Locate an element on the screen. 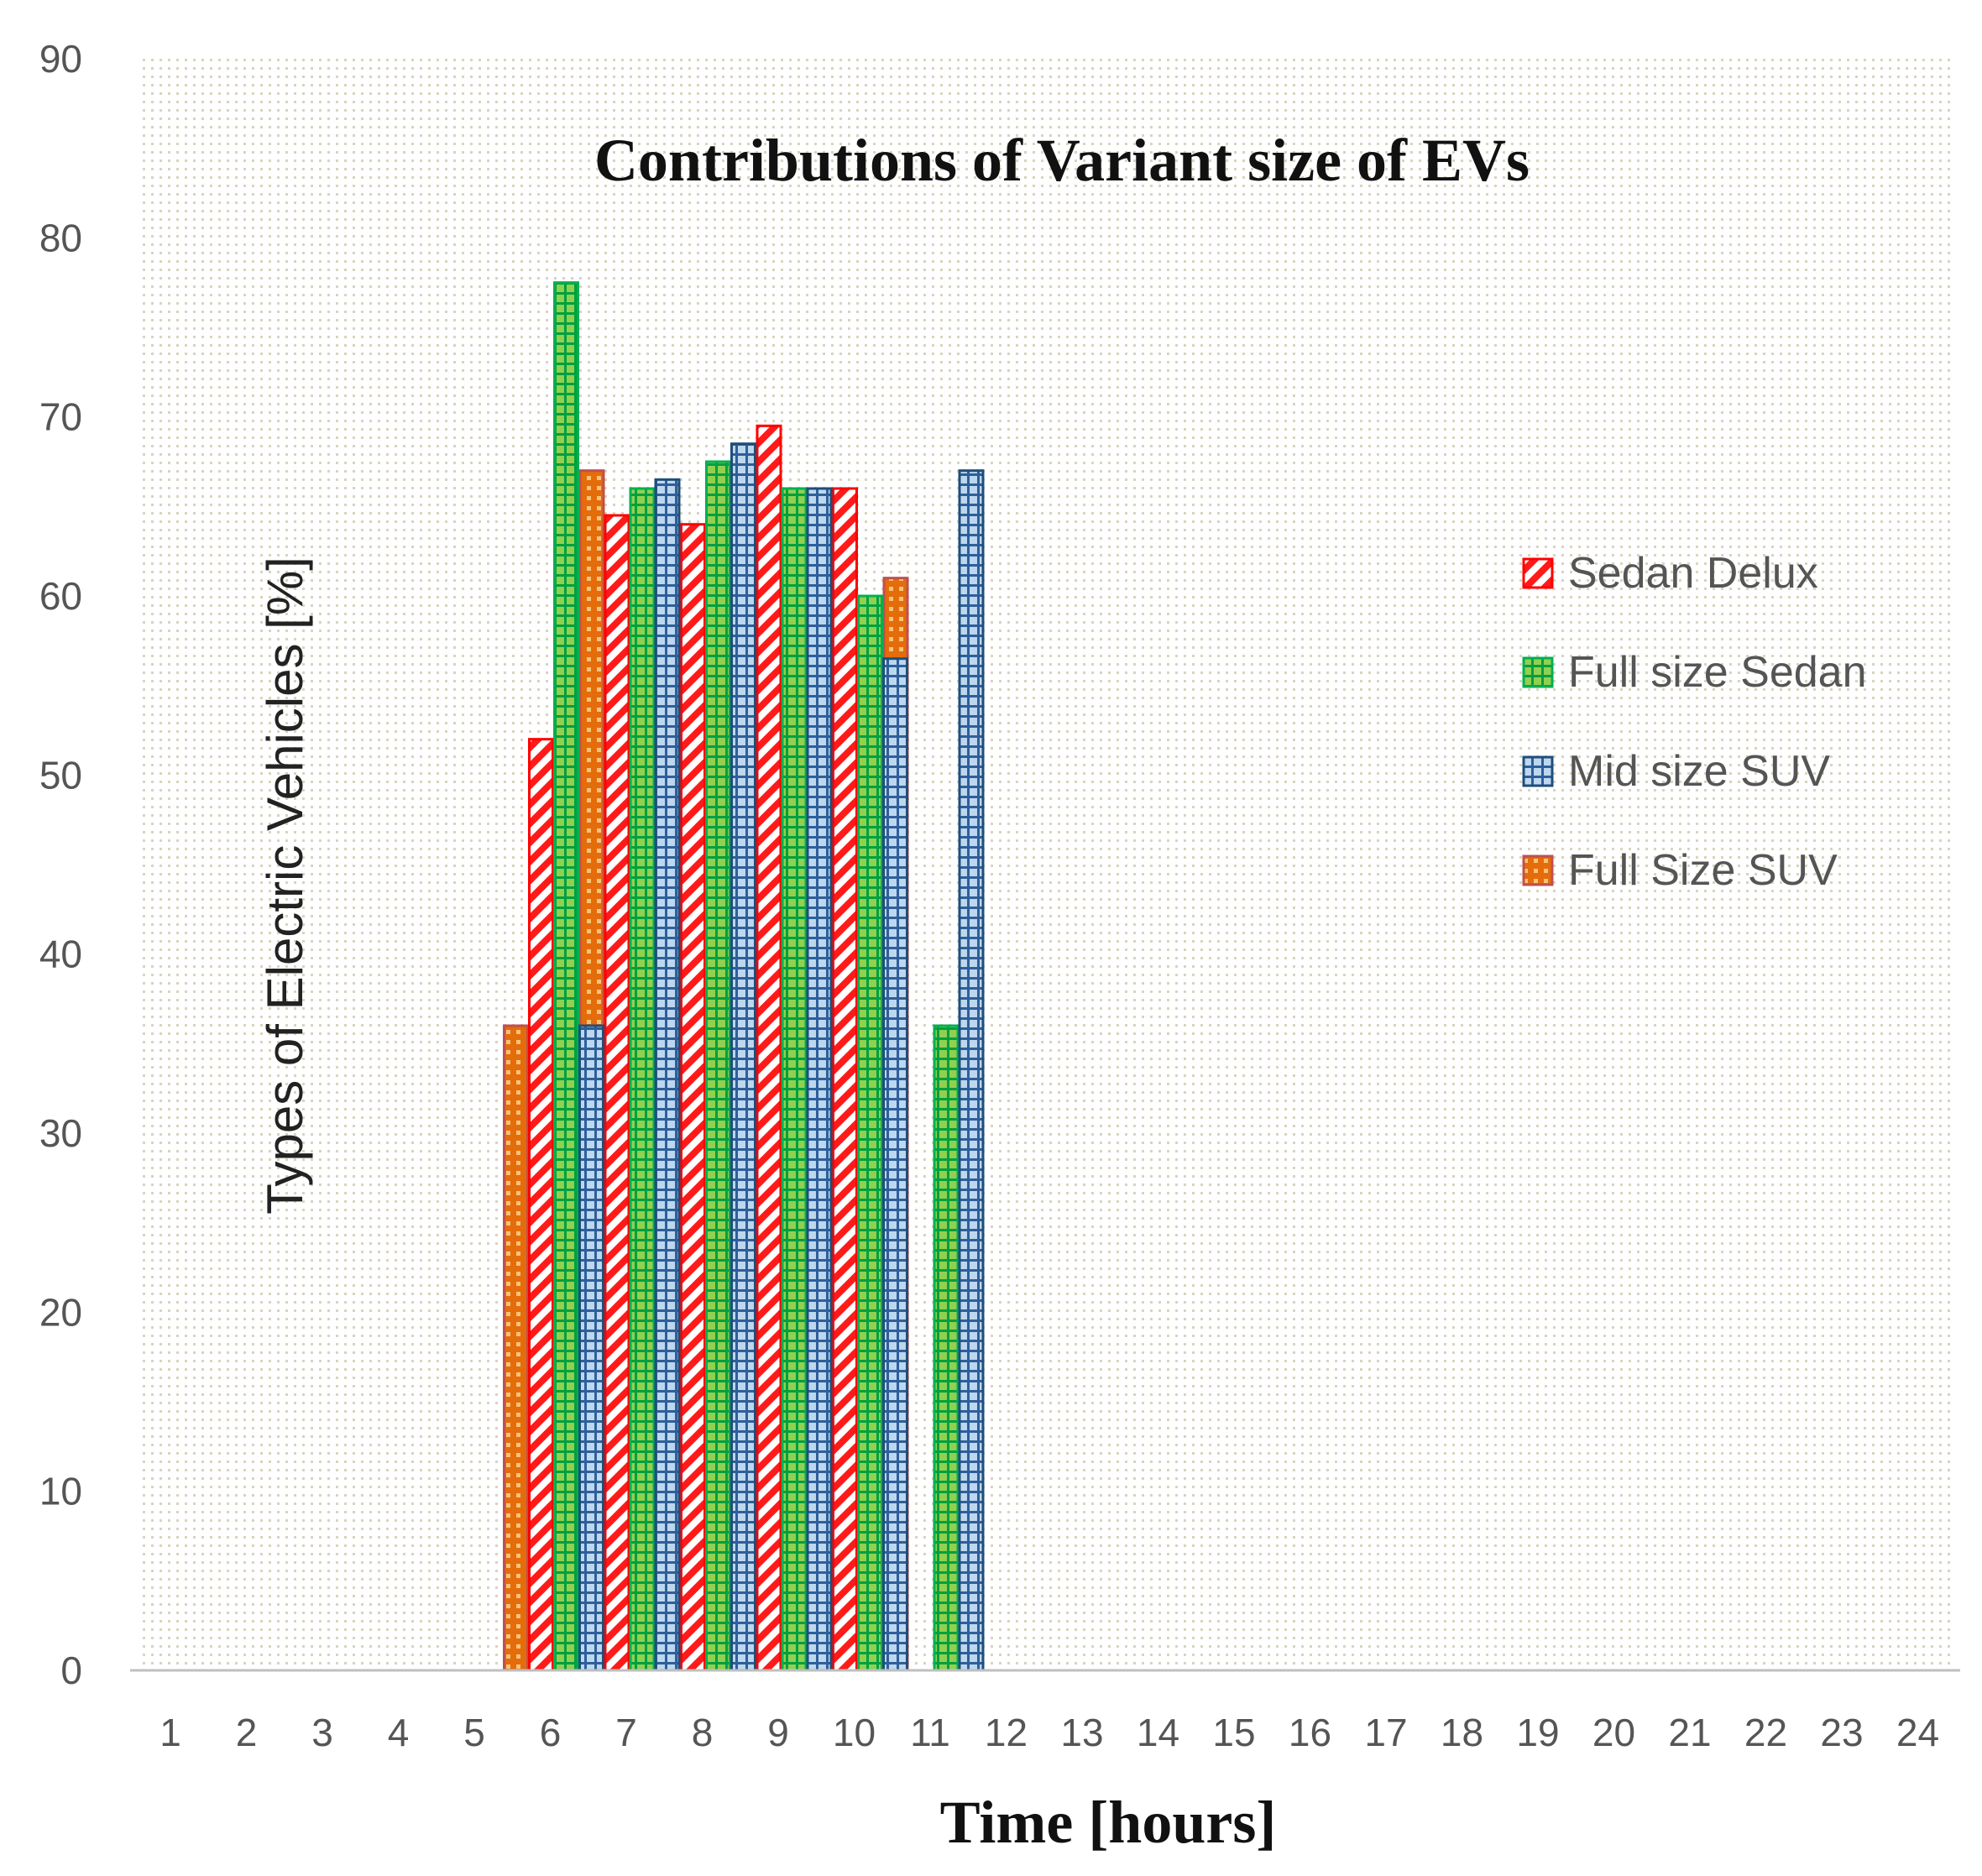  x-tick-label: 11 is located at coordinates (930, 1732).